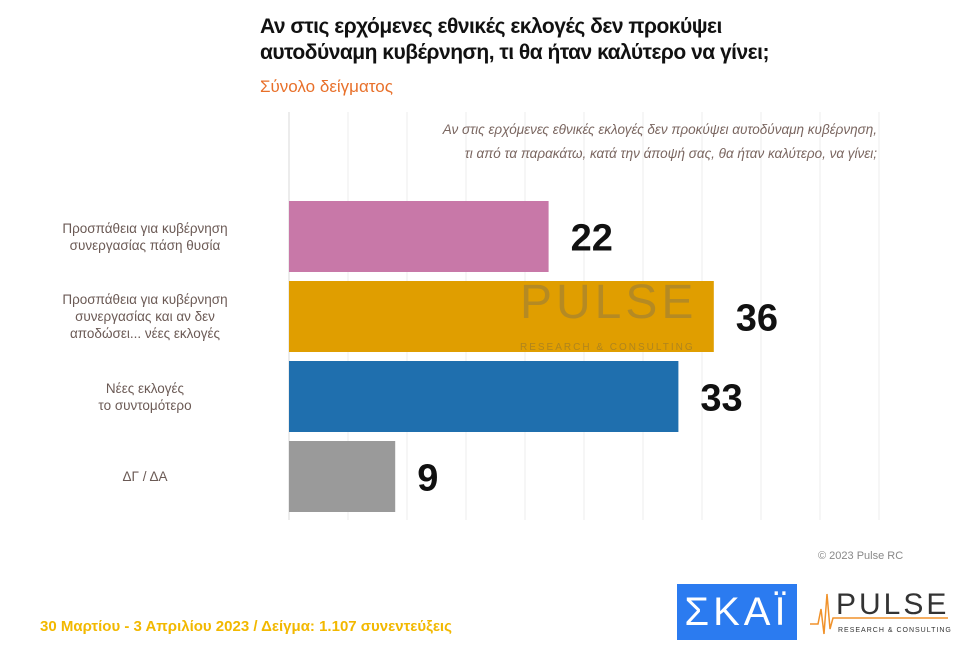 Image resolution: width=969 pixels, height=661 pixels. What do you see at coordinates (892, 604) in the screenshot?
I see `pulse-logo-text: PULSE` at bounding box center [892, 604].